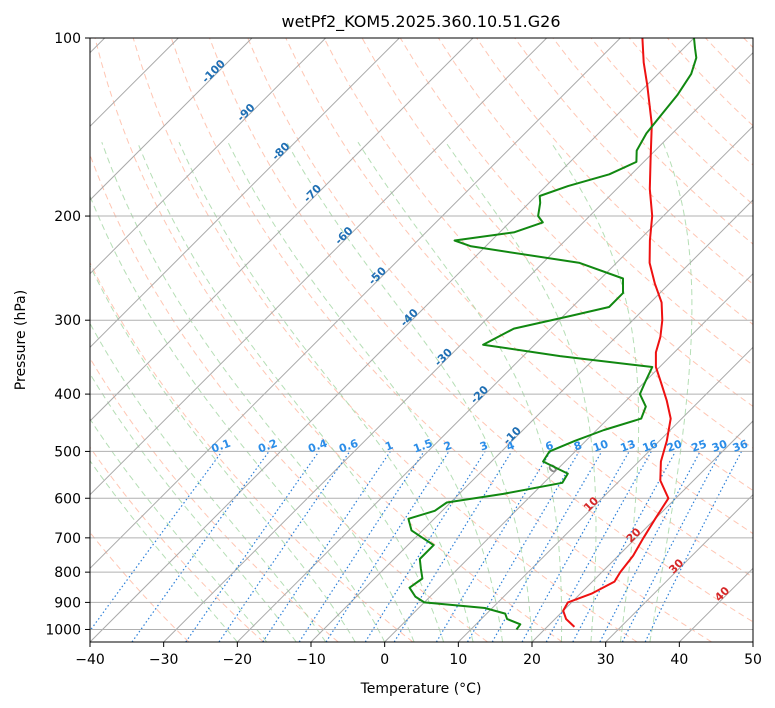 This screenshot has width=775, height=708. Describe the element at coordinates (753, 660) in the screenshot. I see `x-tick-label: 50` at that location.